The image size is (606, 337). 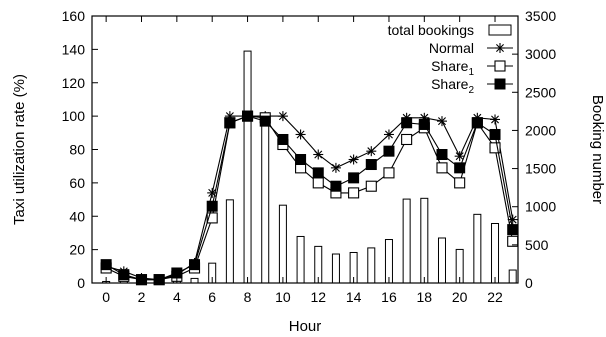 I want to click on x-tick-label-14: 14, so click(x=354, y=297).